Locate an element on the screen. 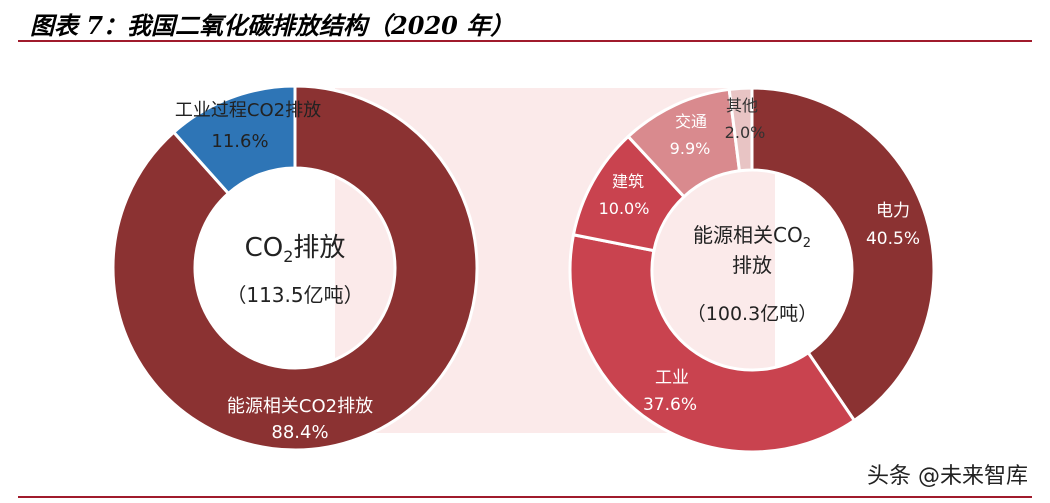  slice-value-label: 11.6% is located at coordinates (239, 141).